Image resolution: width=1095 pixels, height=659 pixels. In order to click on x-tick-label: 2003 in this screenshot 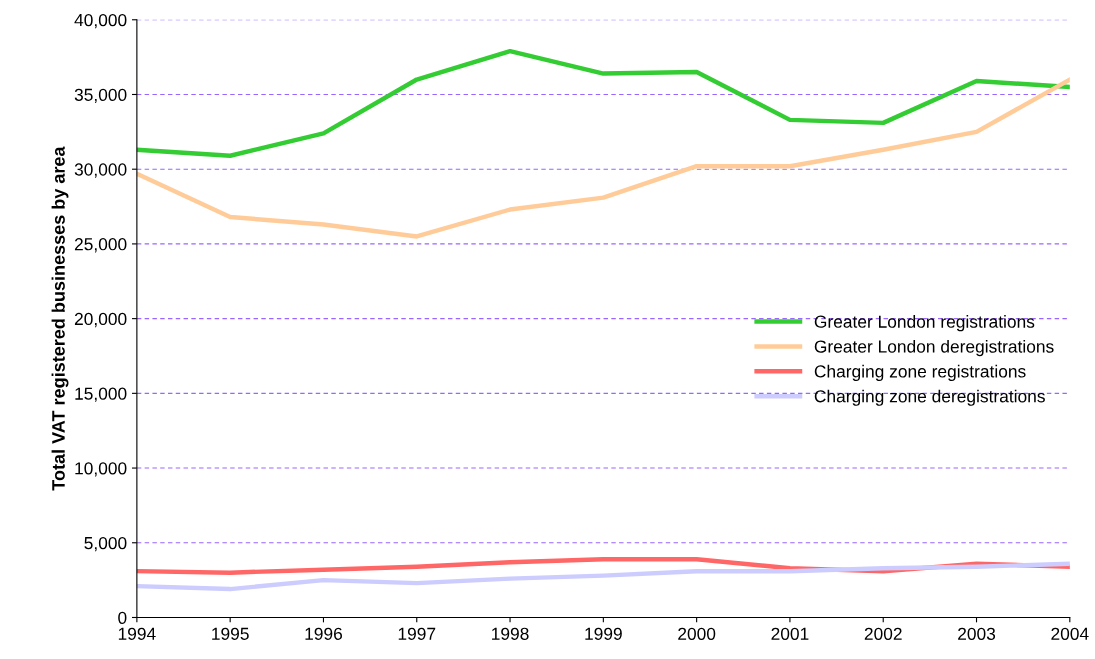, I will do `click(977, 633)`.